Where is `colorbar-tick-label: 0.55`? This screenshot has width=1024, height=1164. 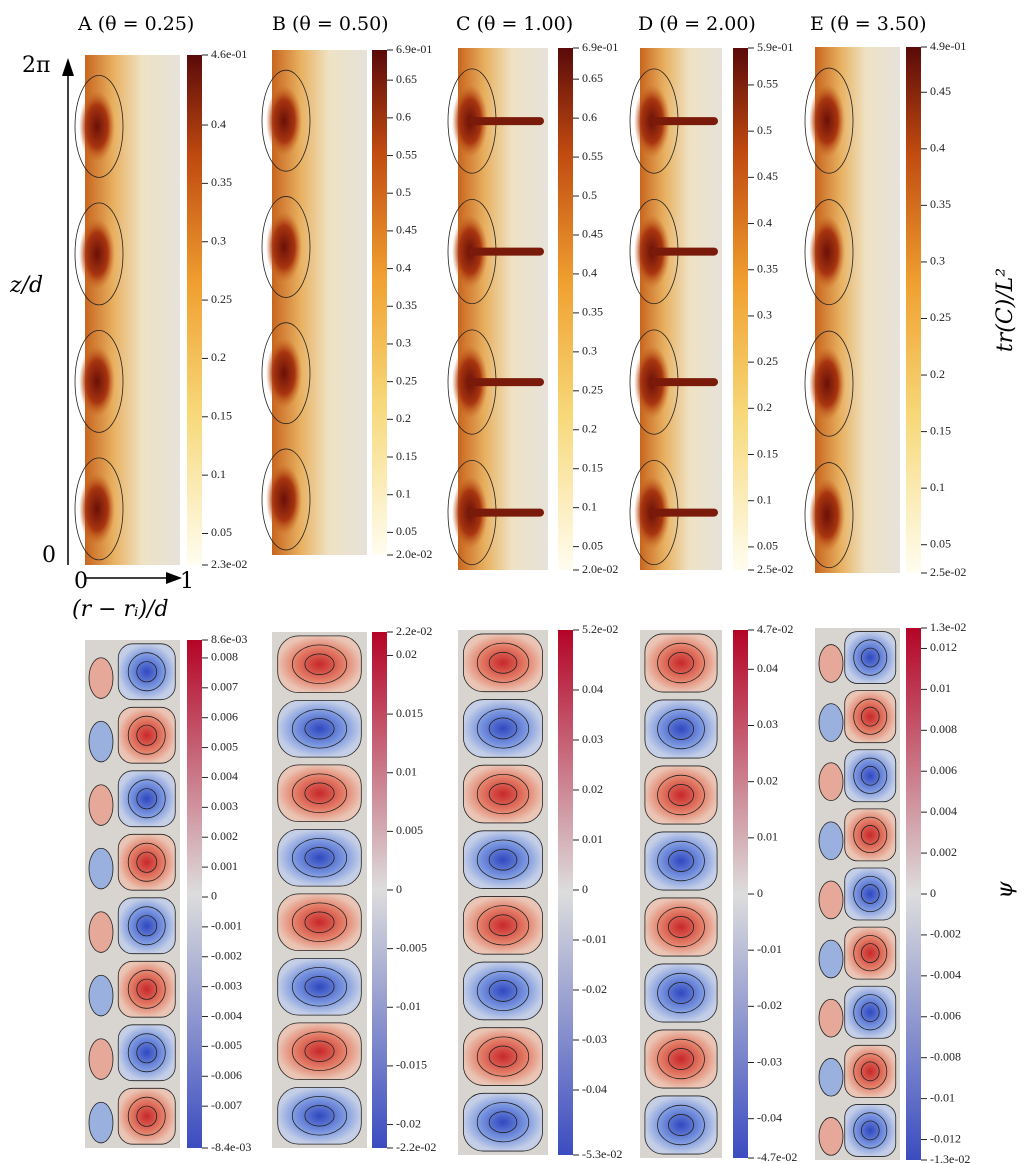 colorbar-tick-label: 0.55 is located at coordinates (767, 84).